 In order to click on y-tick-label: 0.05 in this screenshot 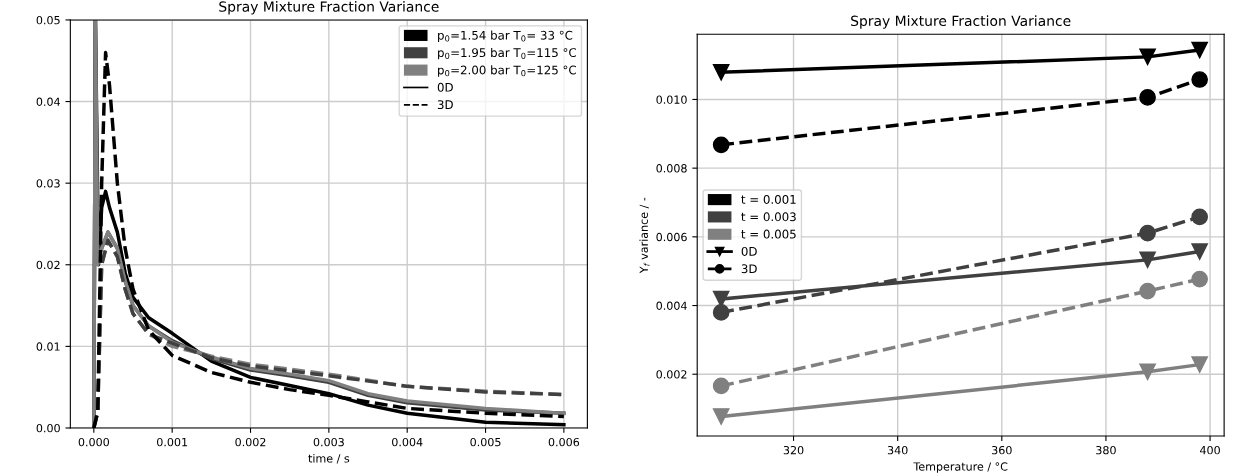, I will do `click(48, 20)`.